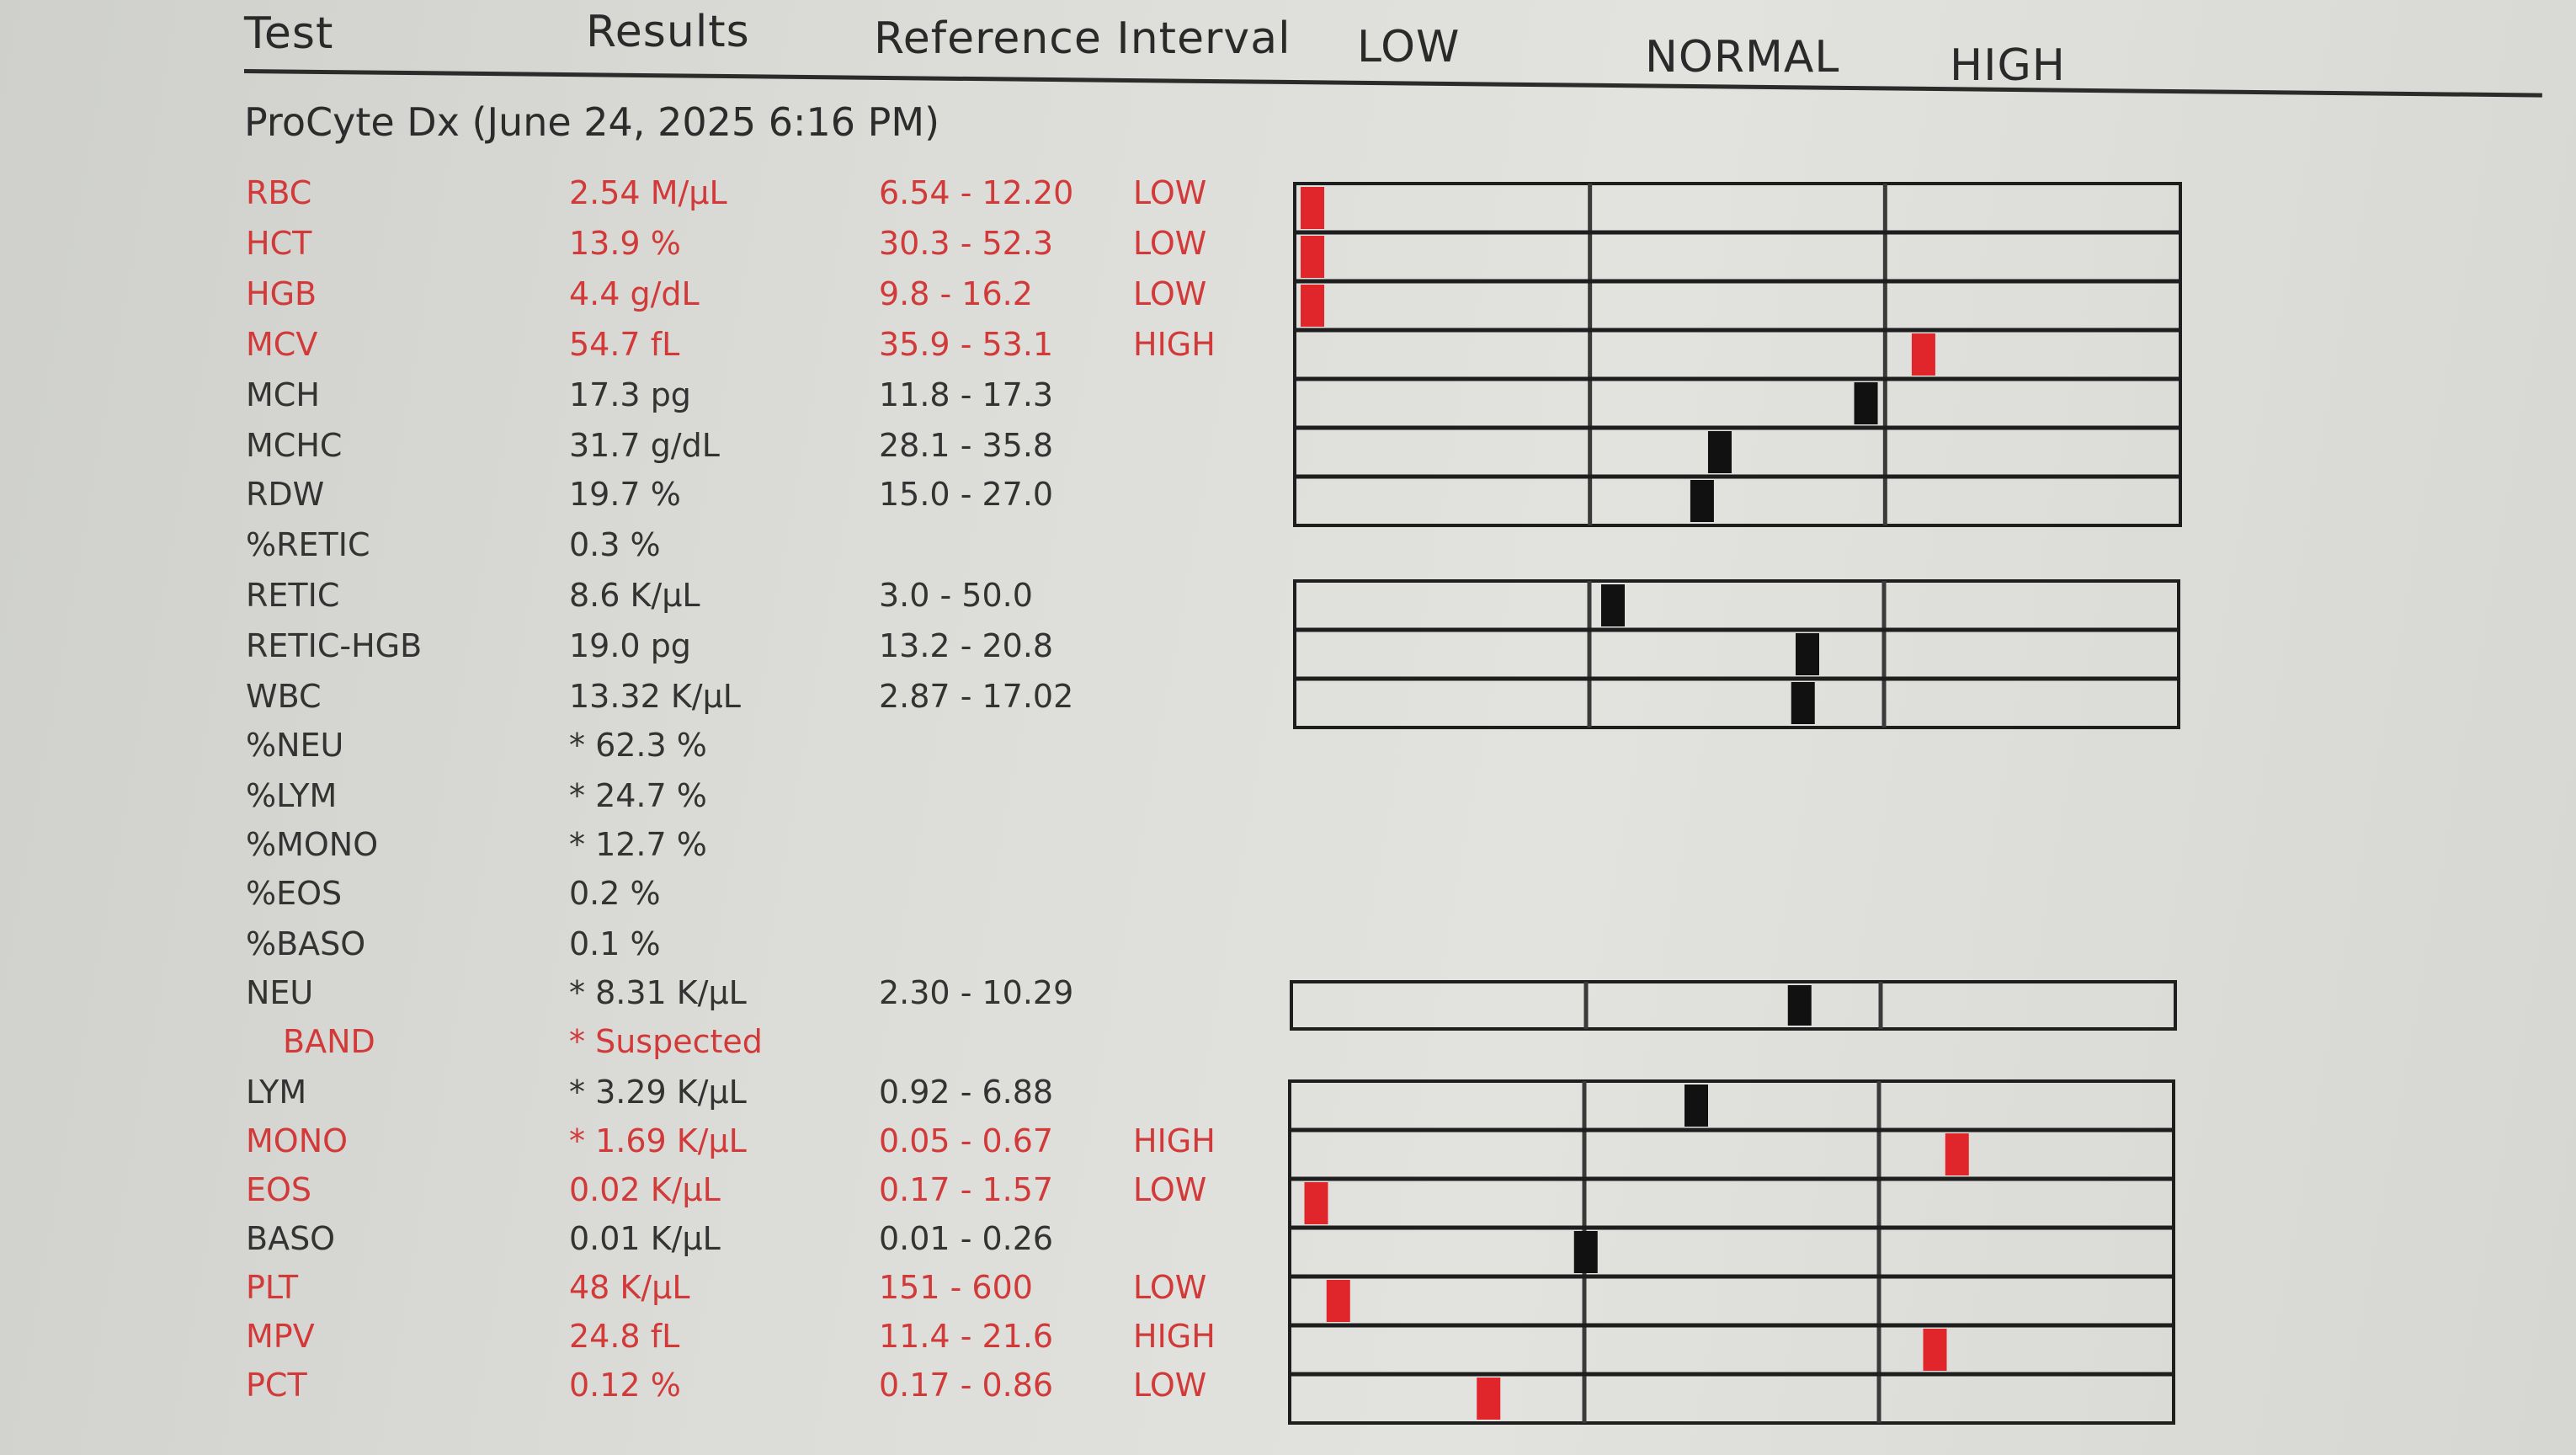 This screenshot has width=2576, height=1455. What do you see at coordinates (295, 445) in the screenshot?
I see `test-name: MCHC` at bounding box center [295, 445].